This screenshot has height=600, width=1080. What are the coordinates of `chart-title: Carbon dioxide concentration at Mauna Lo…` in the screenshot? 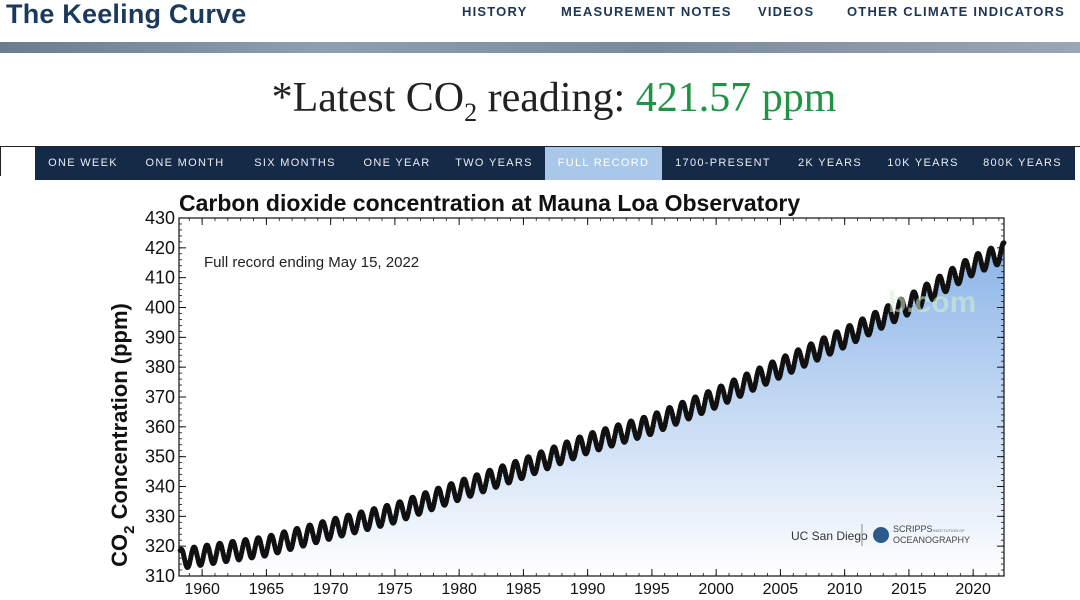 It's located at (489, 203).